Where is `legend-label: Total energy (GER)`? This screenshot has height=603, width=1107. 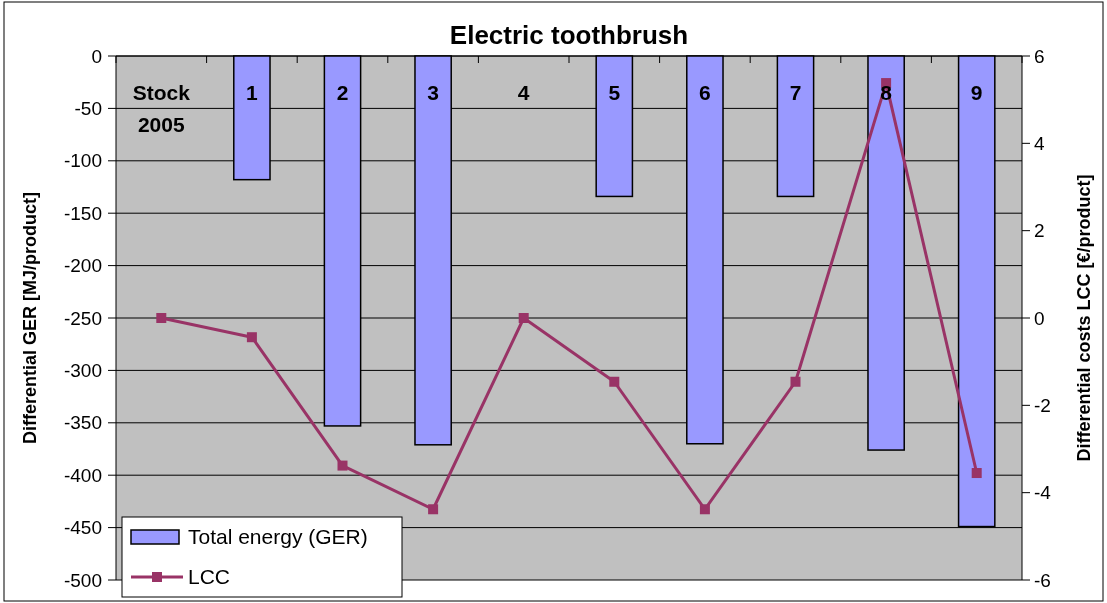
legend-label: Total energy (GER) is located at coordinates (278, 537).